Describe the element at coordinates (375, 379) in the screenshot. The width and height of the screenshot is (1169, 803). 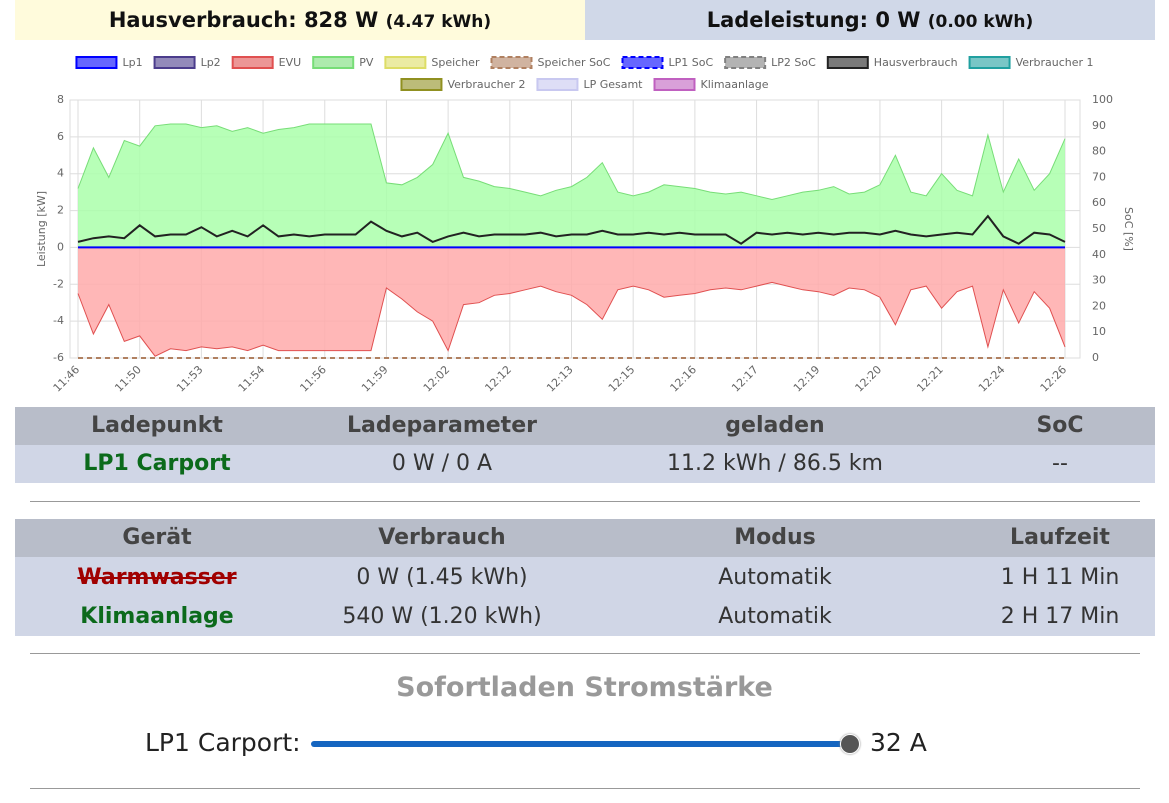
I see `x-tick-label: 11:59` at that location.